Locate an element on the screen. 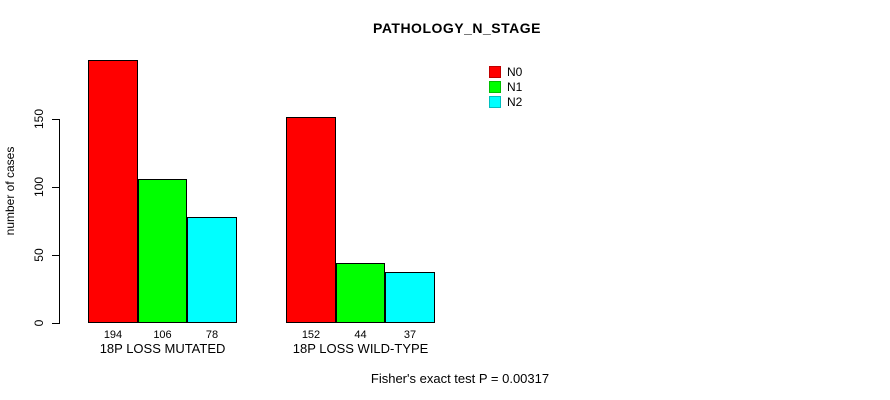  bar-value-label: 44 is located at coordinates (360, 335).